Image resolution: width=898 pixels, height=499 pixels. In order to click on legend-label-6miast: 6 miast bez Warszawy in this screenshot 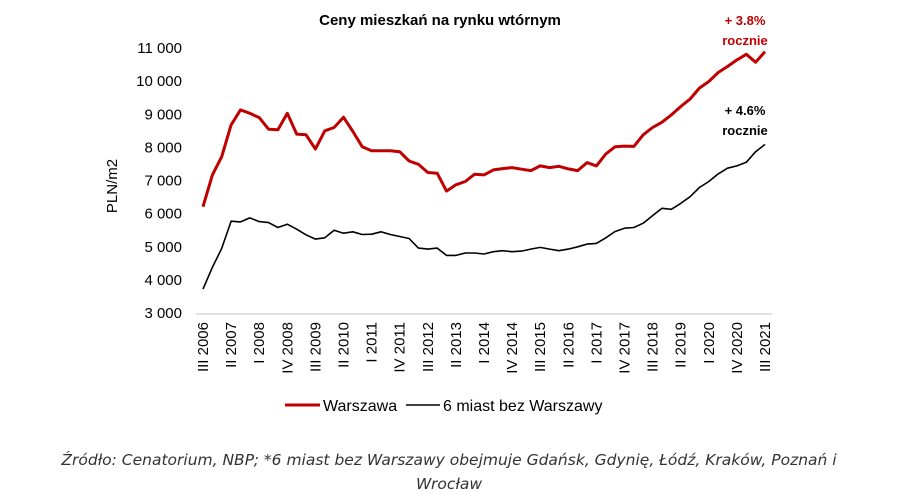, I will do `click(522, 406)`.